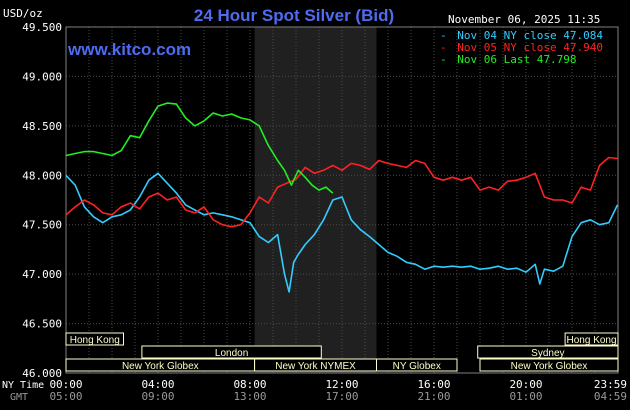 The width and height of the screenshot is (630, 410). I want to click on session-label: NY Globex, so click(417, 366).